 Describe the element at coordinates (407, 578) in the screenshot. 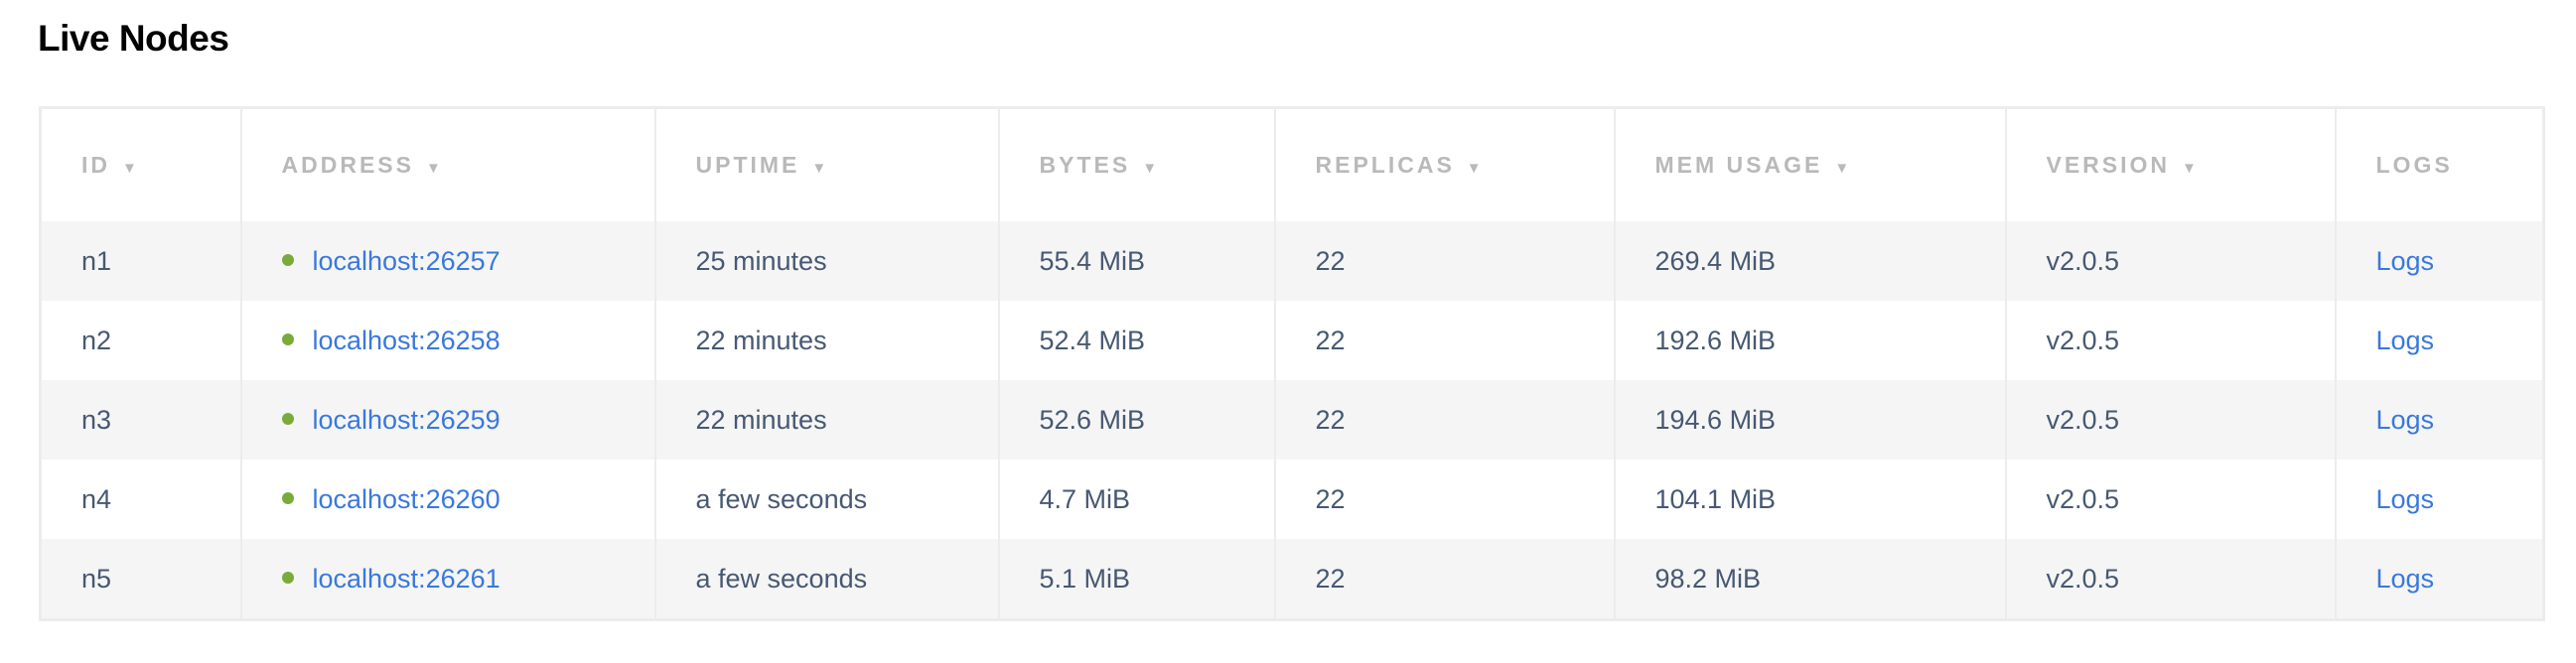

I see `node-address-link: localhost:26261` at that location.